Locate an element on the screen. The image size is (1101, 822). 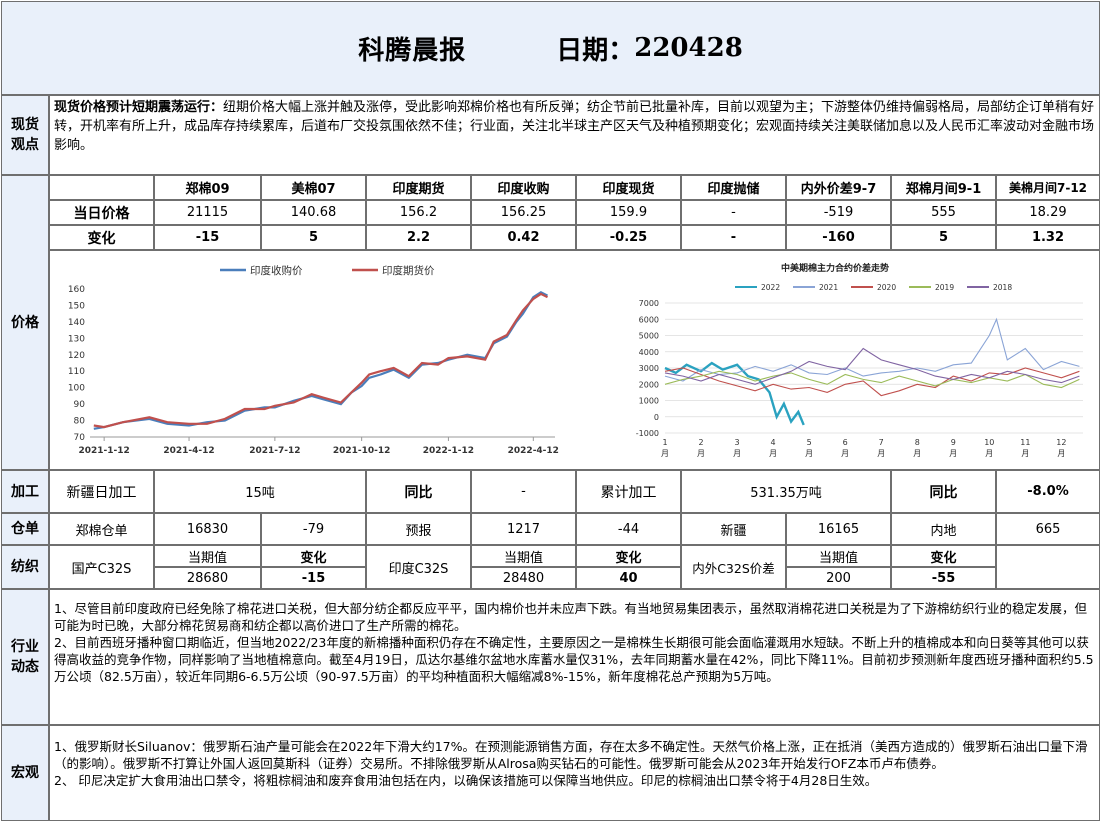
processing-yoy1: - is located at coordinates (523, 491).